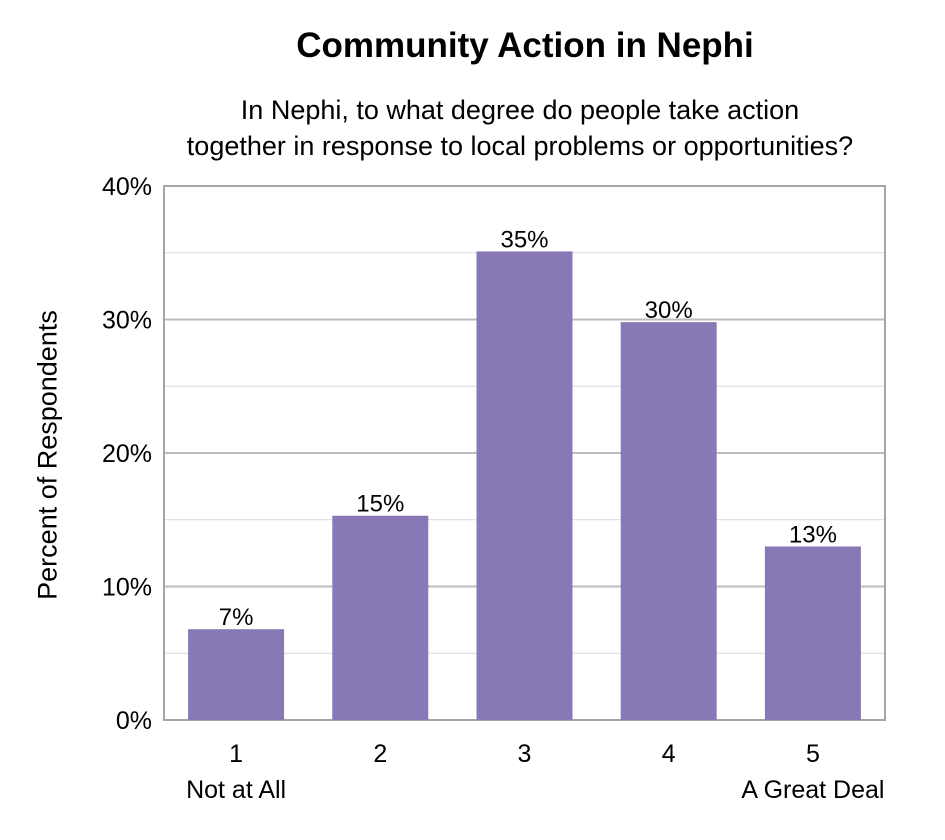 This screenshot has height=840, width=945. Describe the element at coordinates (380, 754) in the screenshot. I see `x-tick-label: 2` at that location.